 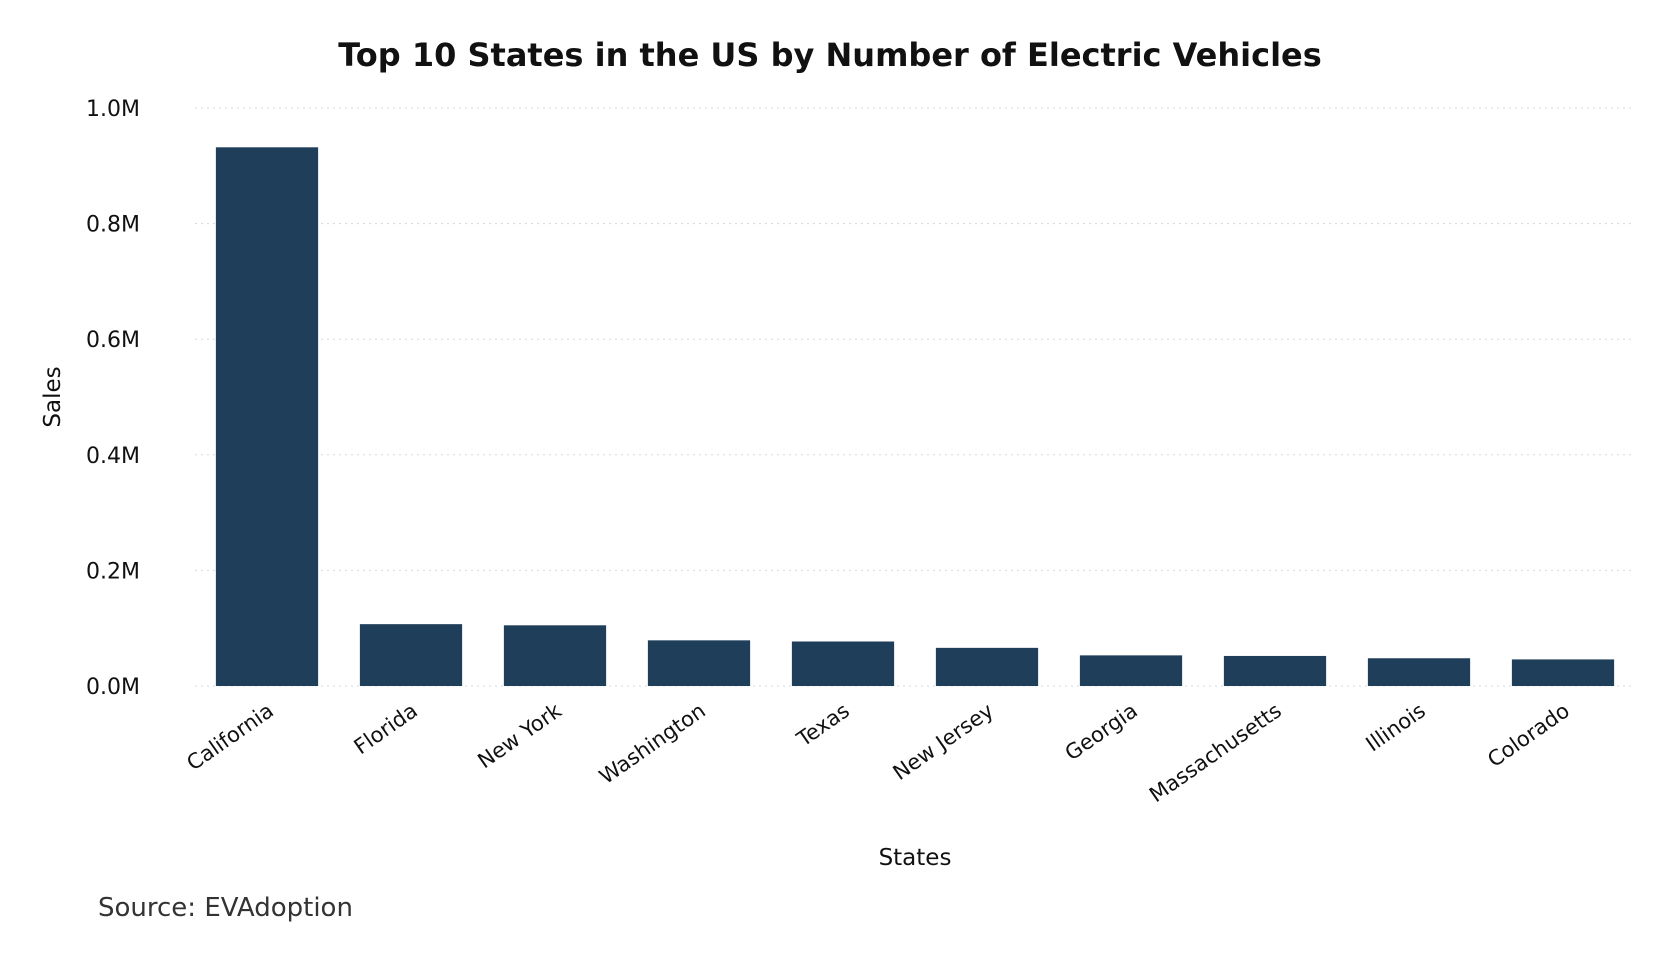 What do you see at coordinates (113, 687) in the screenshot?
I see `y-tick-label: 0.0M` at bounding box center [113, 687].